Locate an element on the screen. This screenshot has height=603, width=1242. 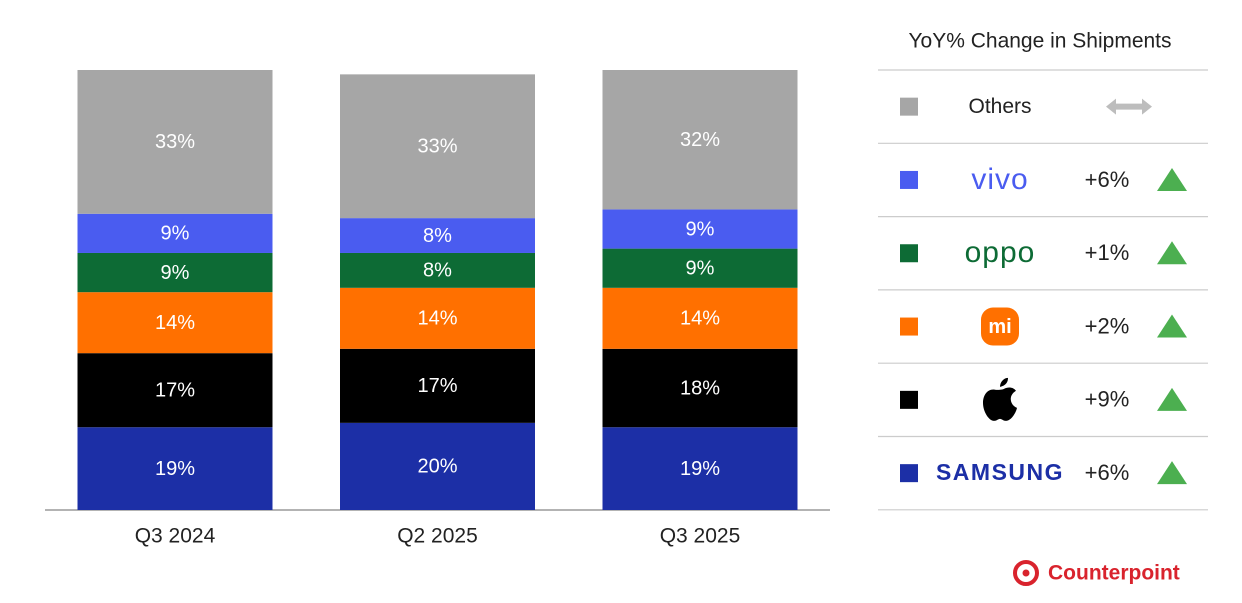
value-label: 32% is located at coordinates (700, 140).